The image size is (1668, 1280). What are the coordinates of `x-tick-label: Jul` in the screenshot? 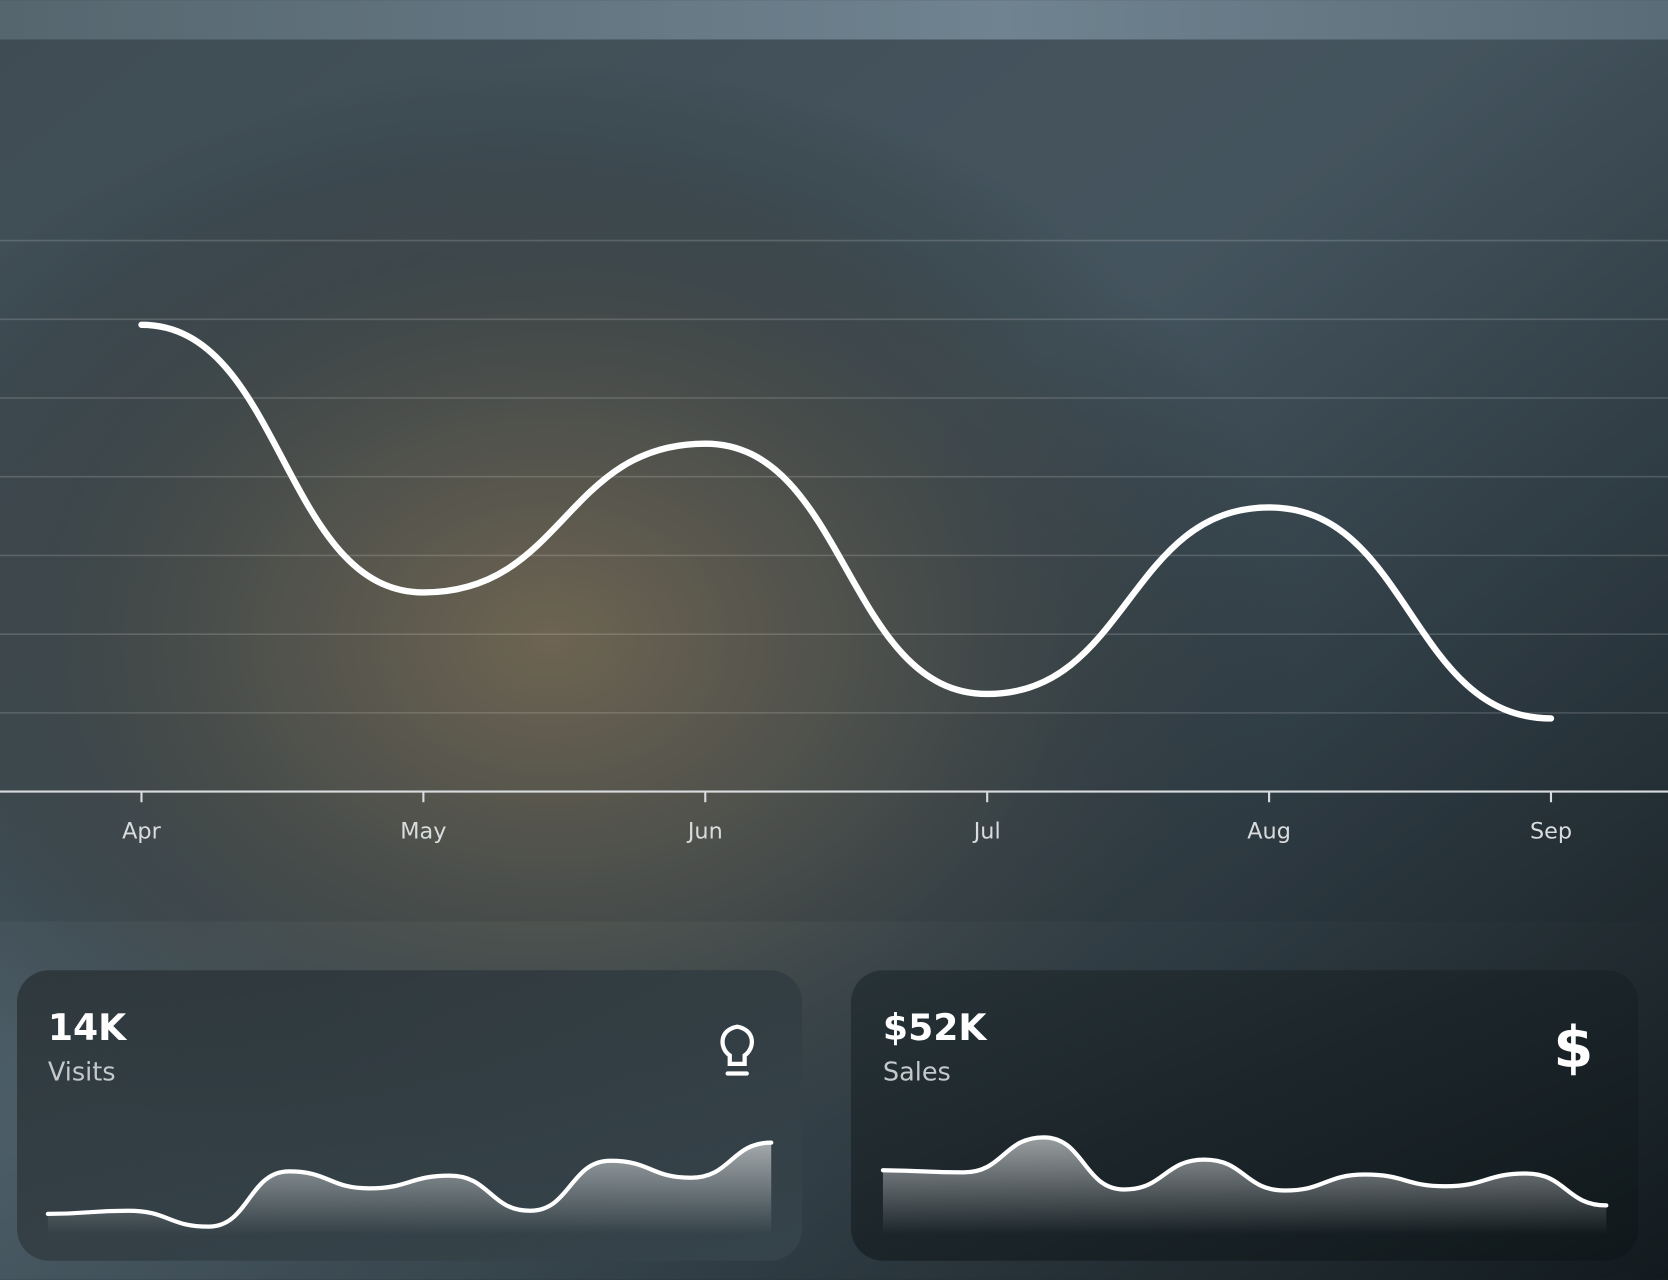 It's located at (986, 832).